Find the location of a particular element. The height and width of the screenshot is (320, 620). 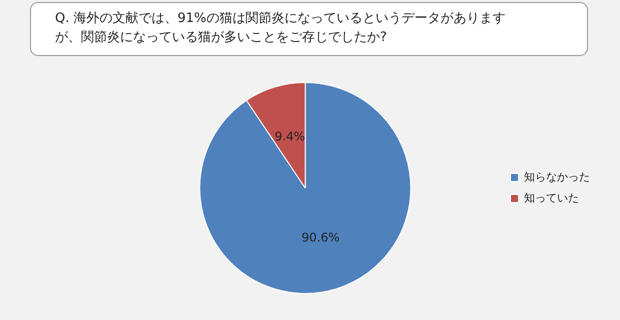

legend-label: 知らなかった is located at coordinates (557, 177).